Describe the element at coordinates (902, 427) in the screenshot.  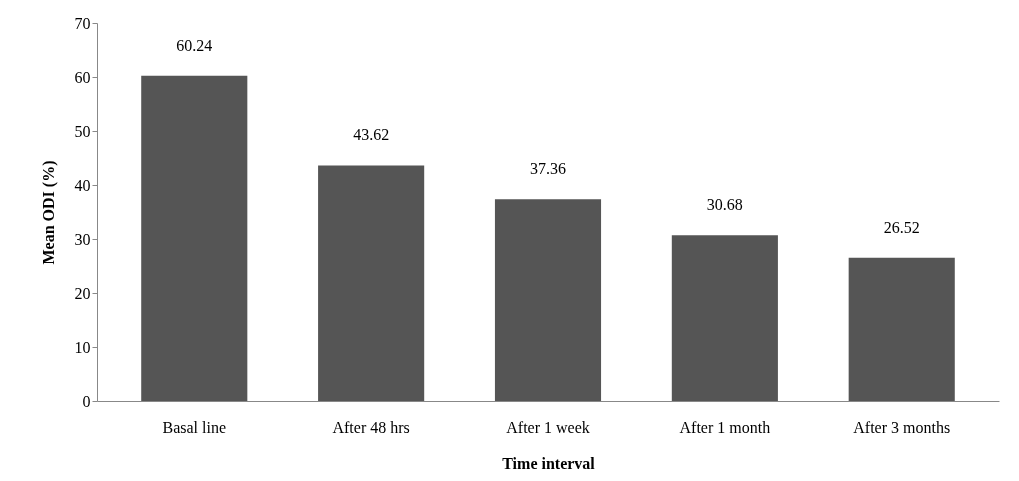
I see `x-tick-label: After 3 months` at that location.